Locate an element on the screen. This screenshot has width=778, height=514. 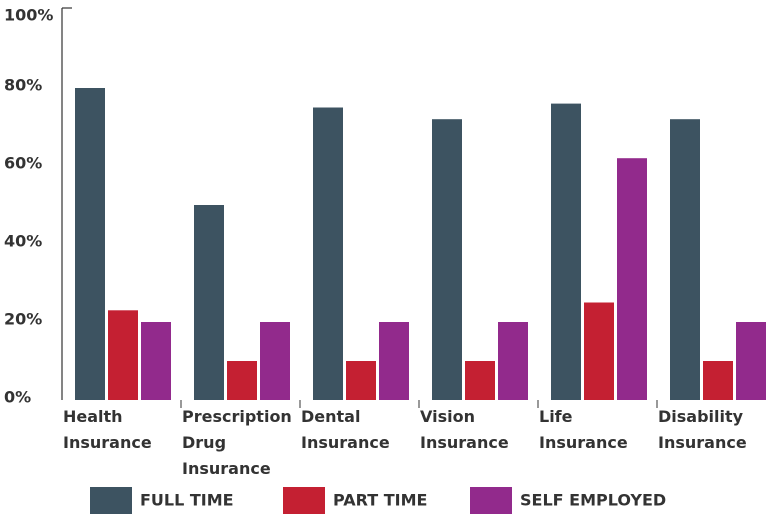
y-tick-label: 100% is located at coordinates (28, 15).